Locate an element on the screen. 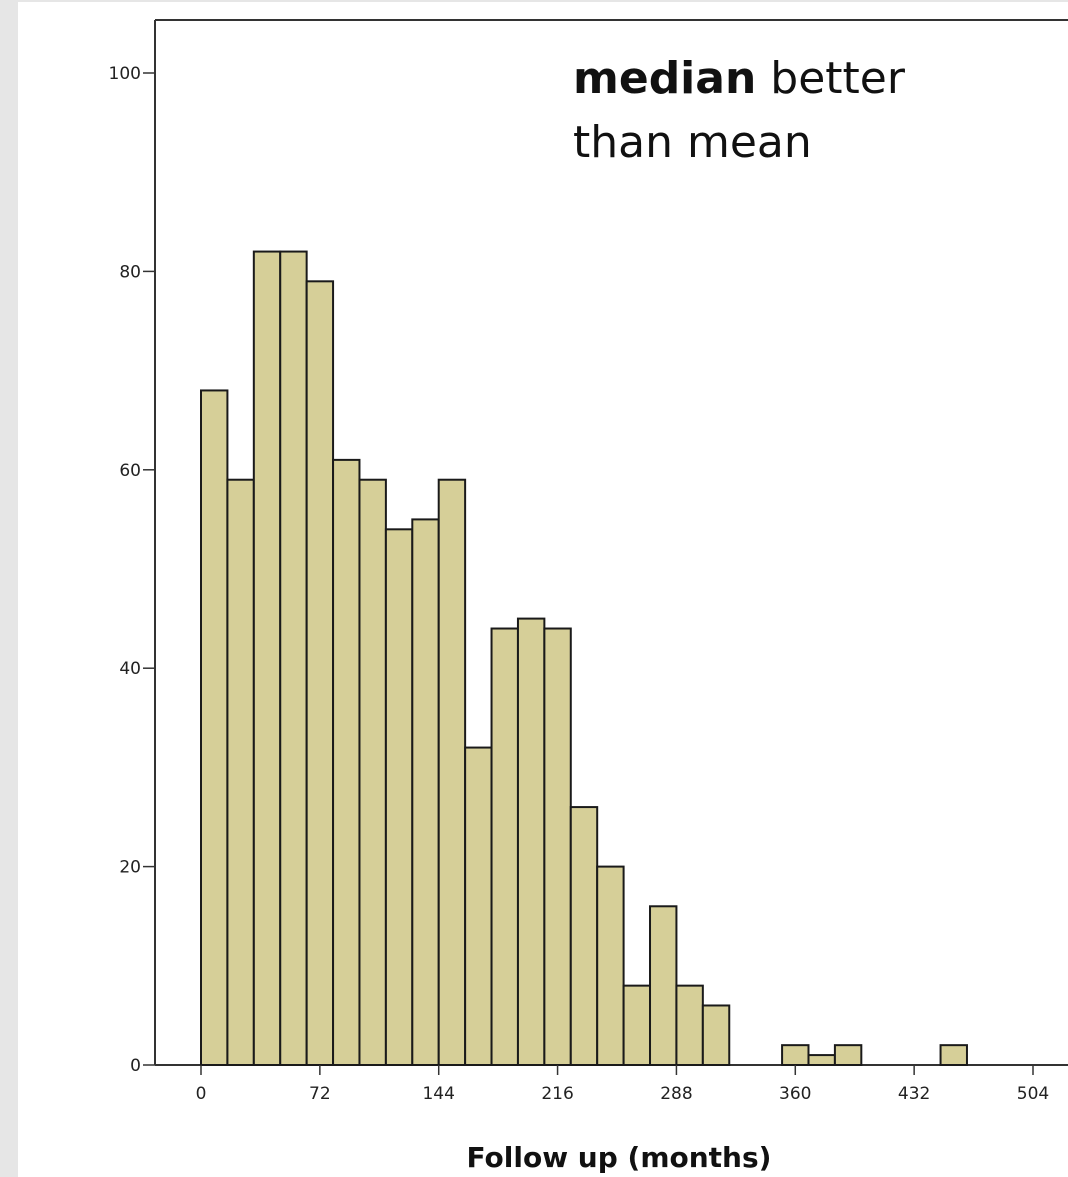 The height and width of the screenshot is (1177, 1068). y-ticks-group: 0 20 40 60 80 100 is located at coordinates (132, 570).